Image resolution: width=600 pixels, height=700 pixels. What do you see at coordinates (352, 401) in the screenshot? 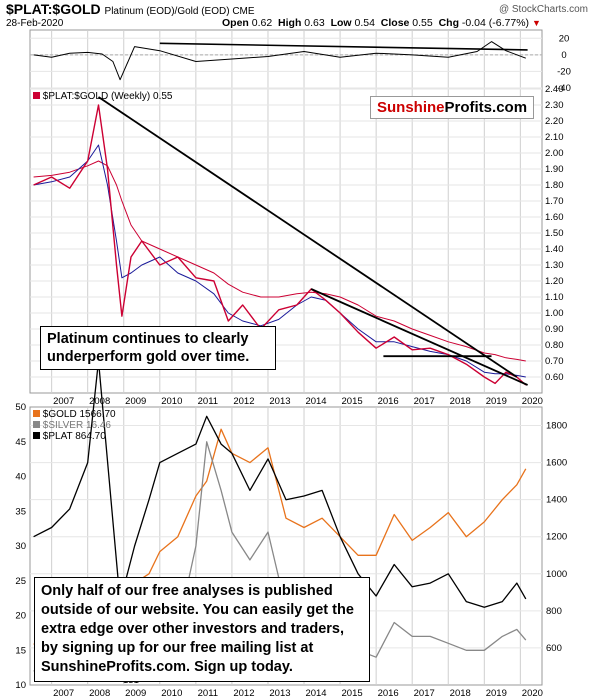
I see `ratio-year-label: 2015` at bounding box center [352, 401].